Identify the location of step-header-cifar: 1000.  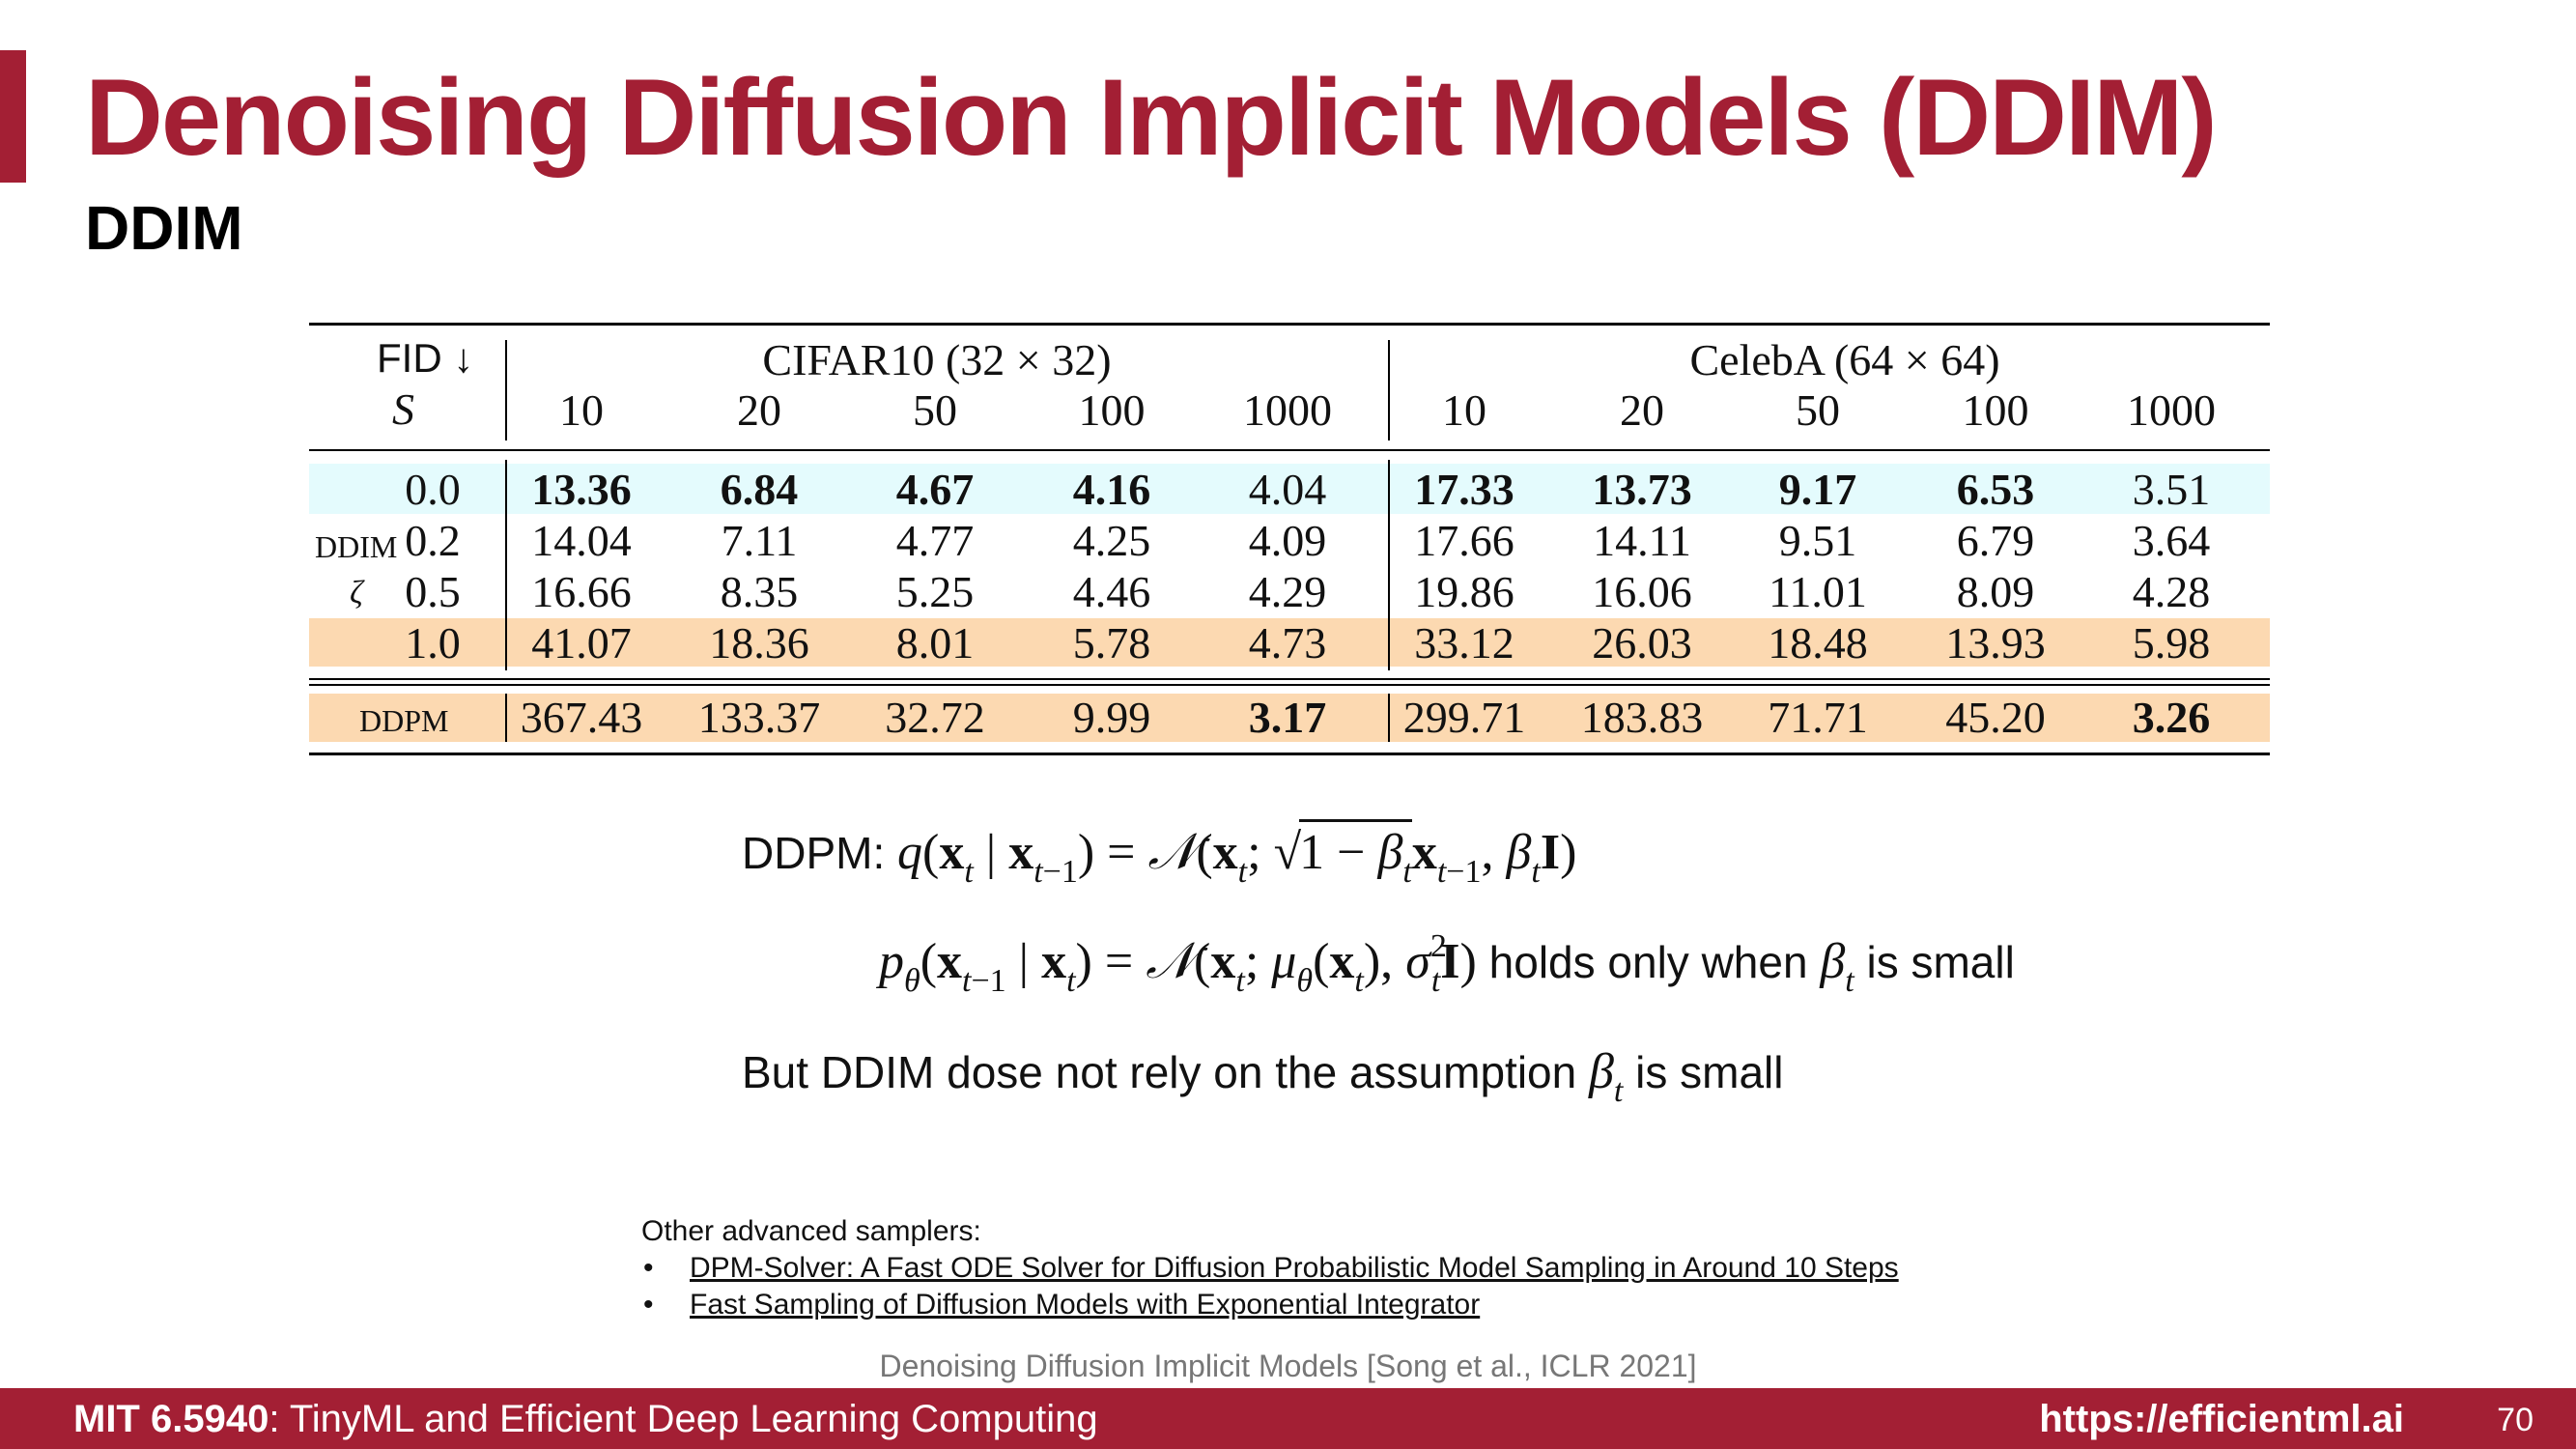
(1287, 410).